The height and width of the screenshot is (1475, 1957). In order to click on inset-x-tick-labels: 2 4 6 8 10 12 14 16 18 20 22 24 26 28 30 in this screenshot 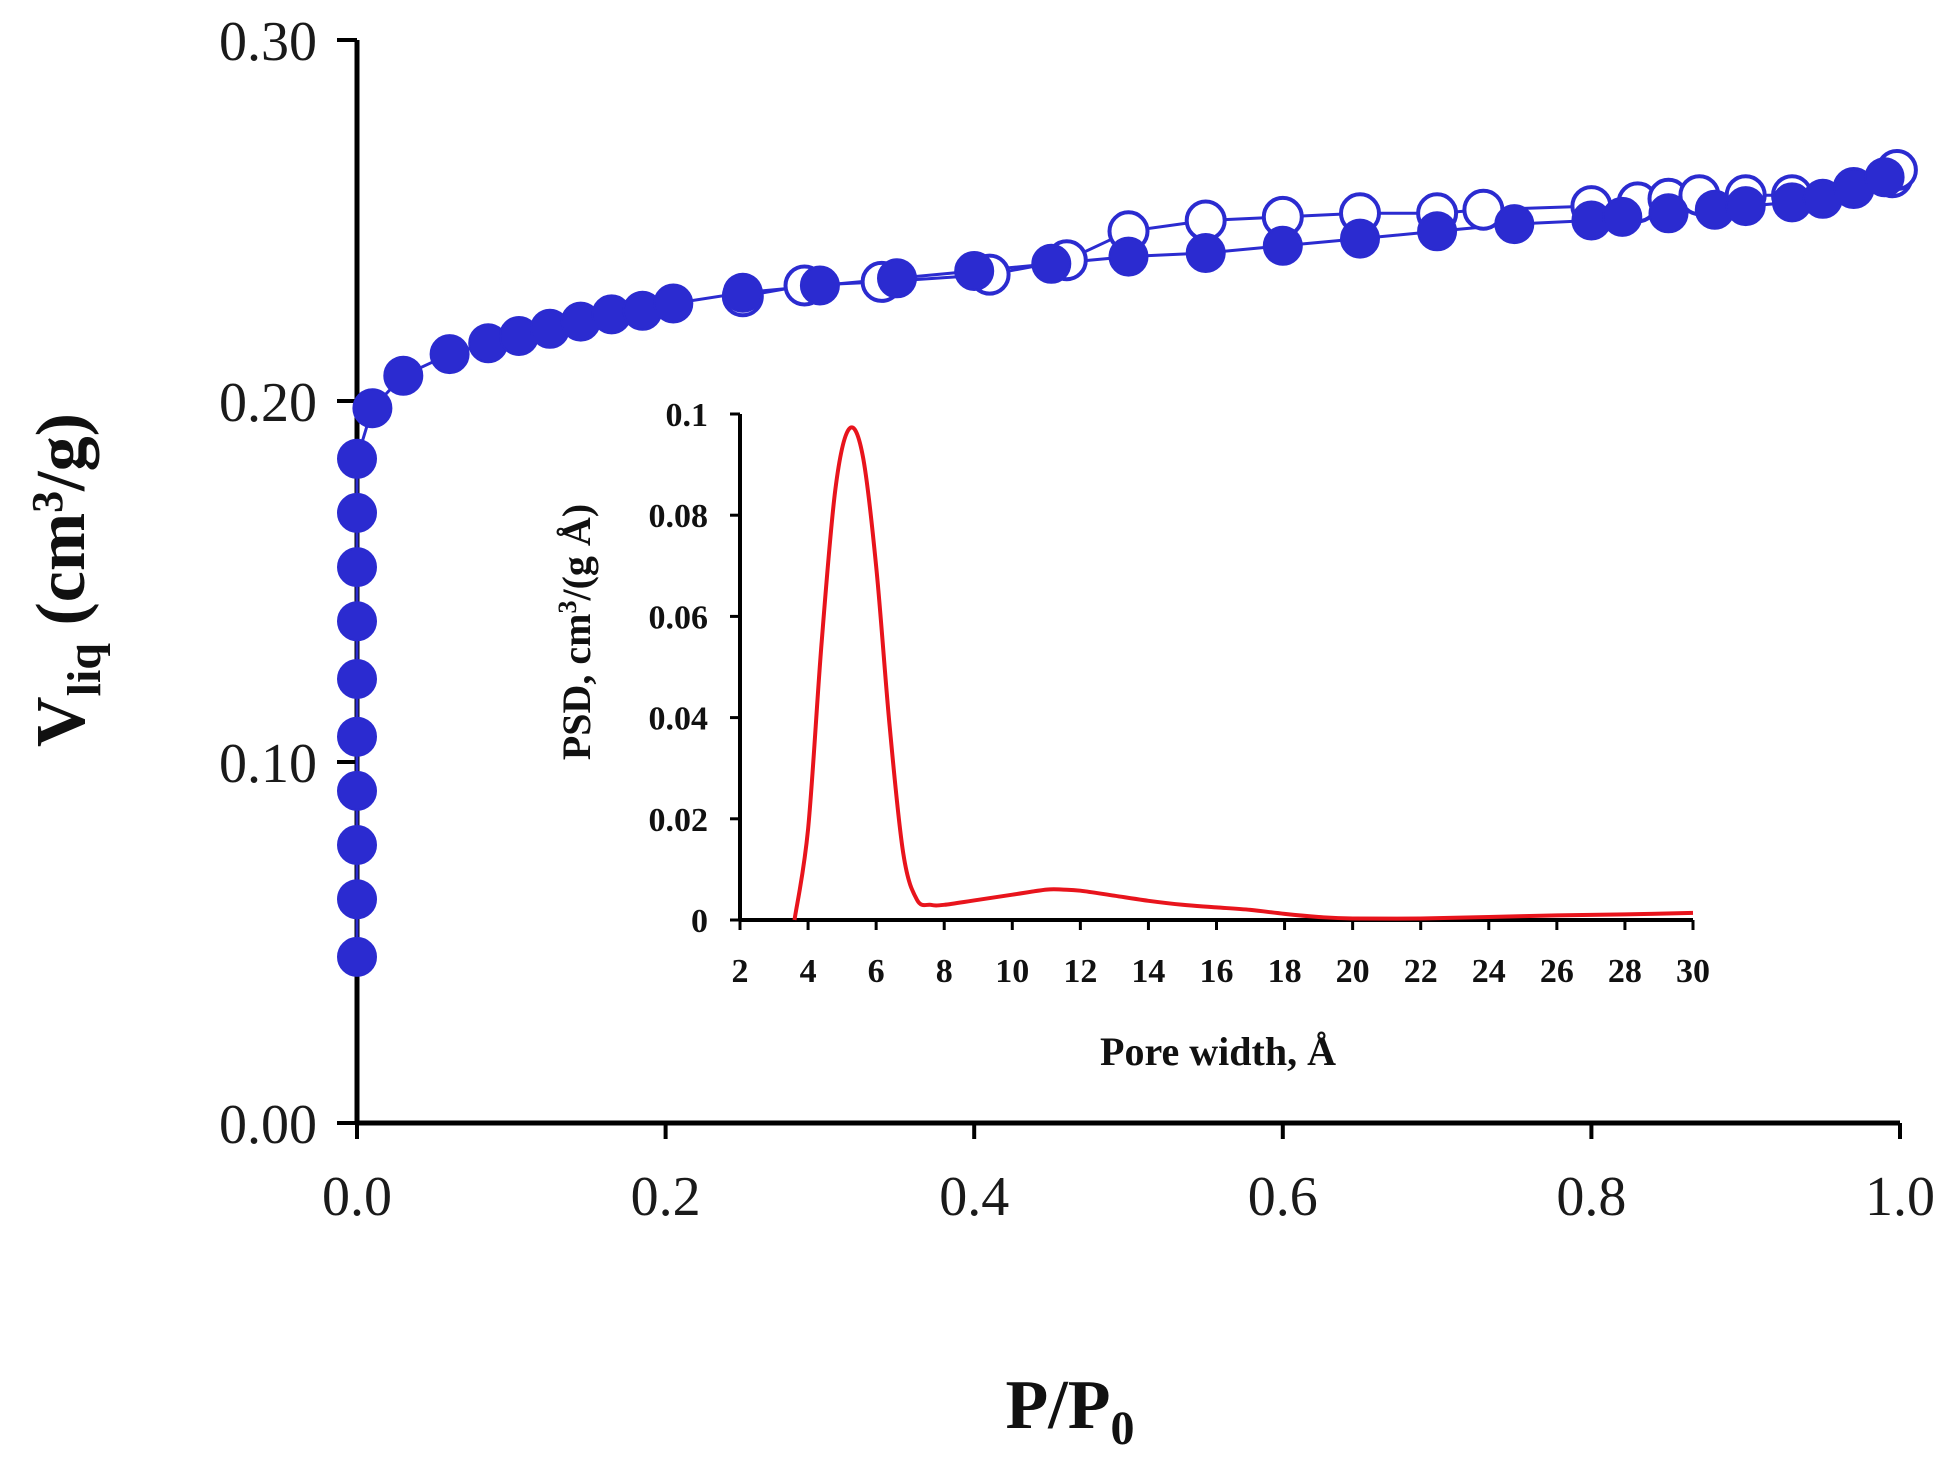, I will do `click(1221, 971)`.